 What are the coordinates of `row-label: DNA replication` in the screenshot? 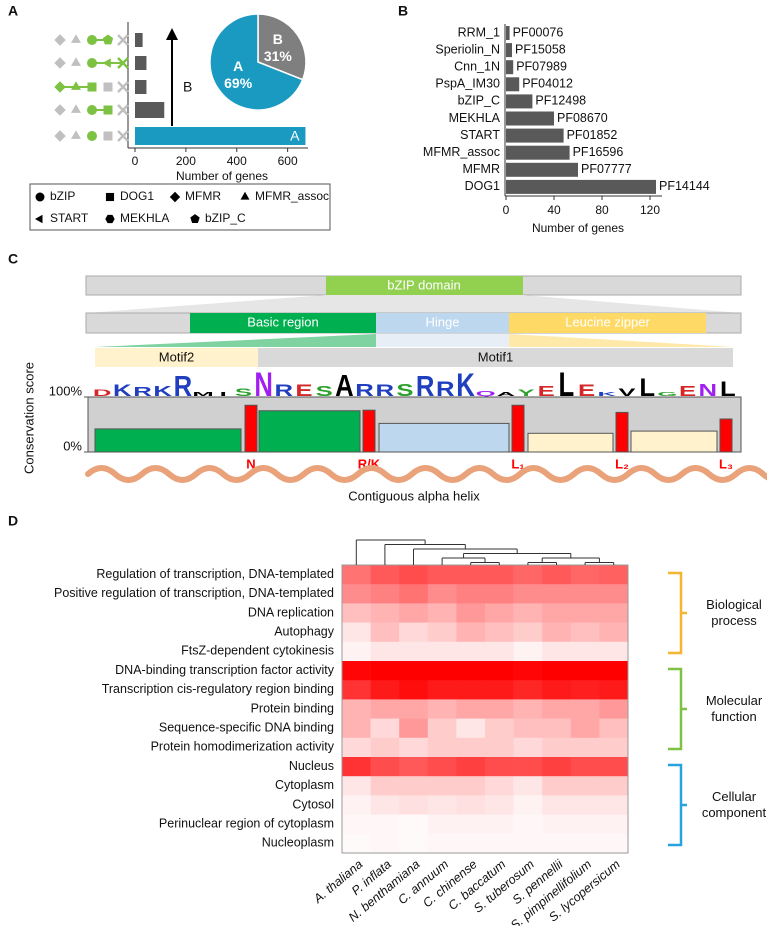 It's located at (291, 612).